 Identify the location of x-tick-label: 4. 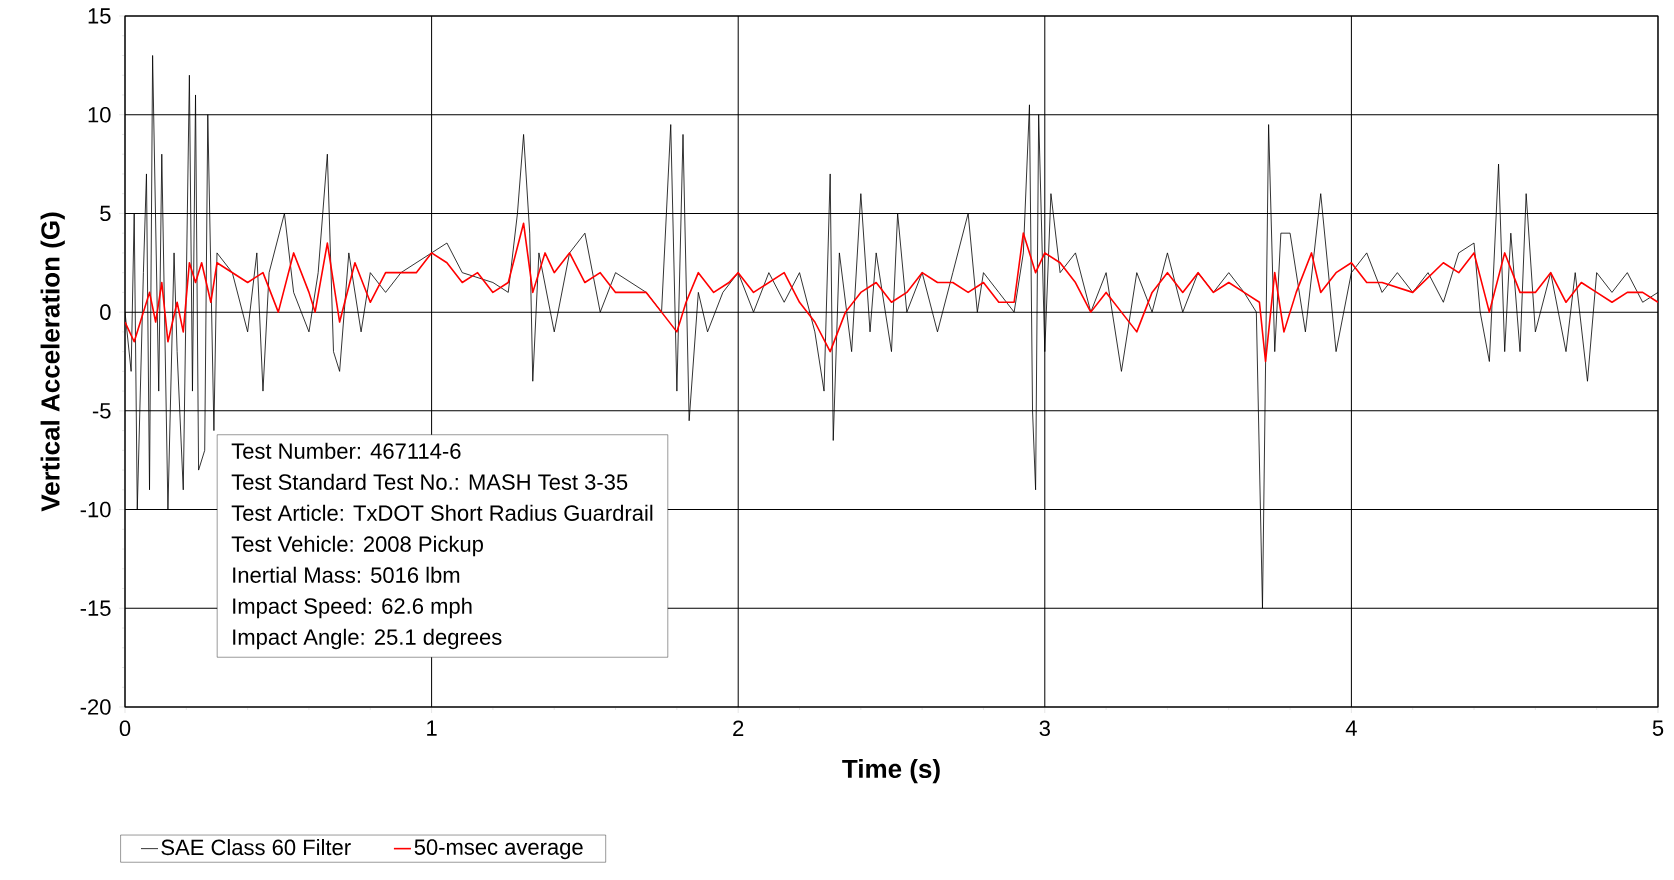
(1351, 728).